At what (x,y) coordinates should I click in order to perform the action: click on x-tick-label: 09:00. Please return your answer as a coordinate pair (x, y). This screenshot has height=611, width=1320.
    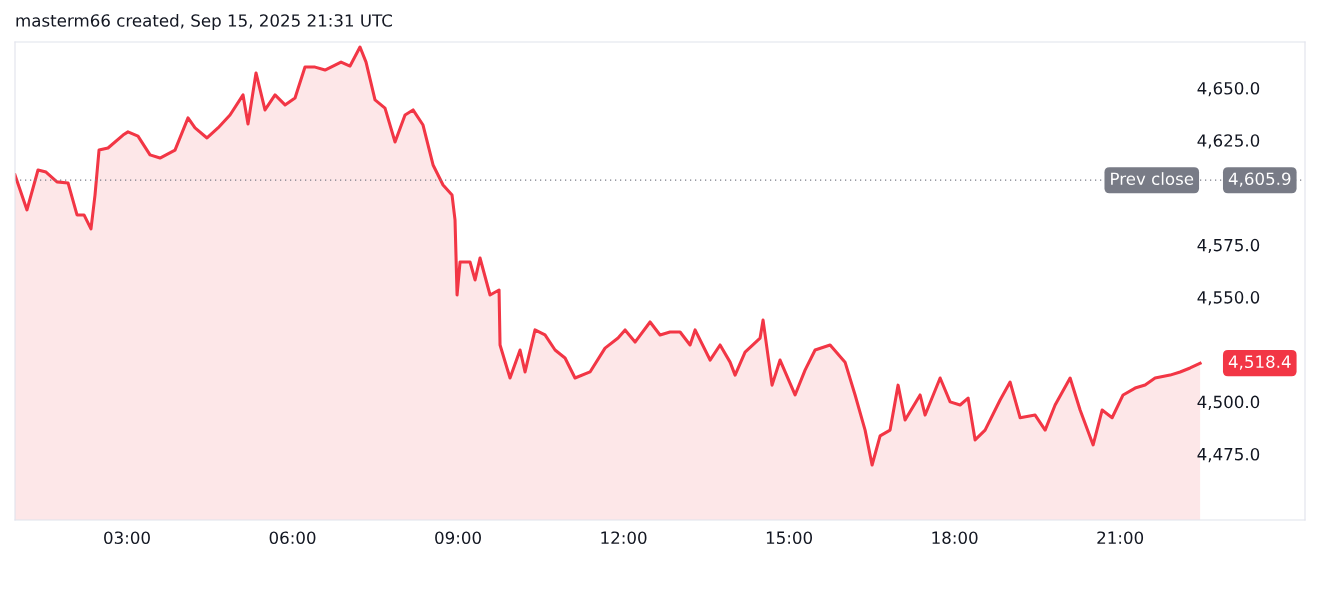
    Looking at the image, I should click on (458, 538).